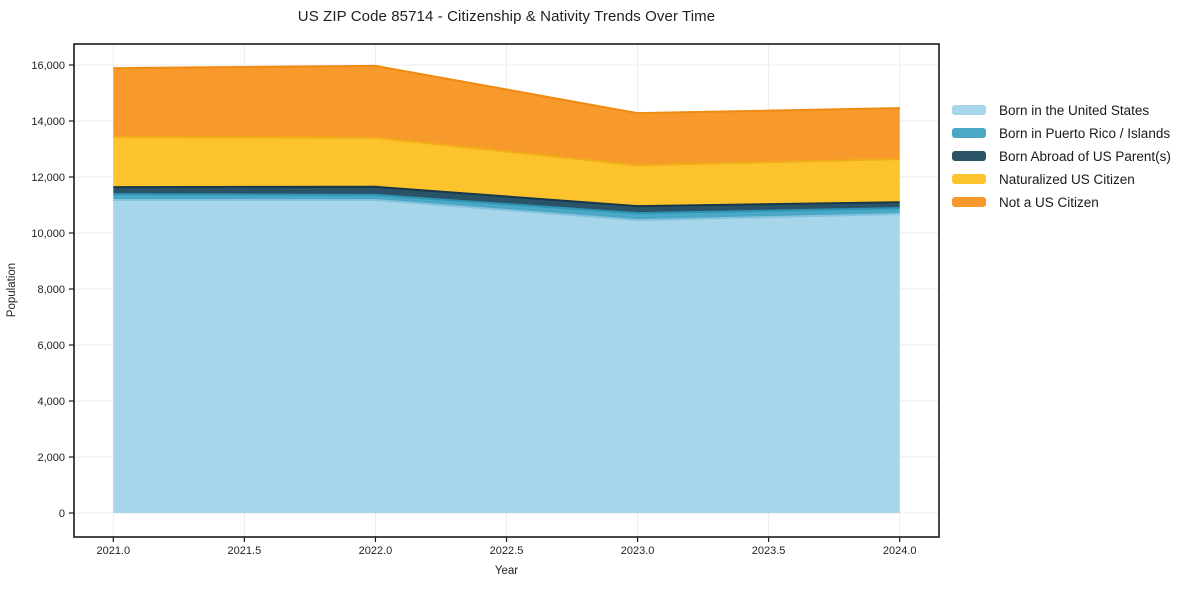 The width and height of the screenshot is (1189, 590). Describe the element at coordinates (48, 234) in the screenshot. I see `y-tick-label: 10,000` at that location.